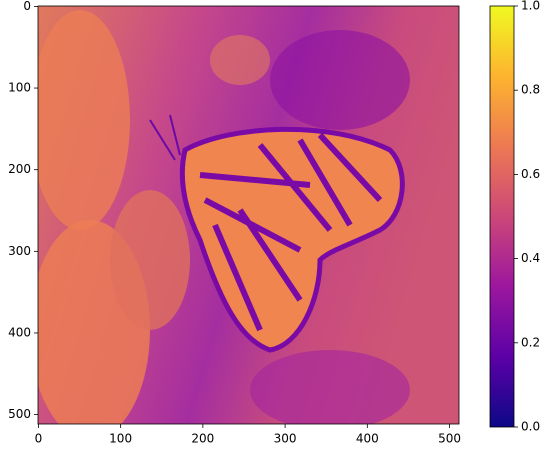 This screenshot has height=455, width=544. I want to click on x-tick-label: 100, so click(120, 439).